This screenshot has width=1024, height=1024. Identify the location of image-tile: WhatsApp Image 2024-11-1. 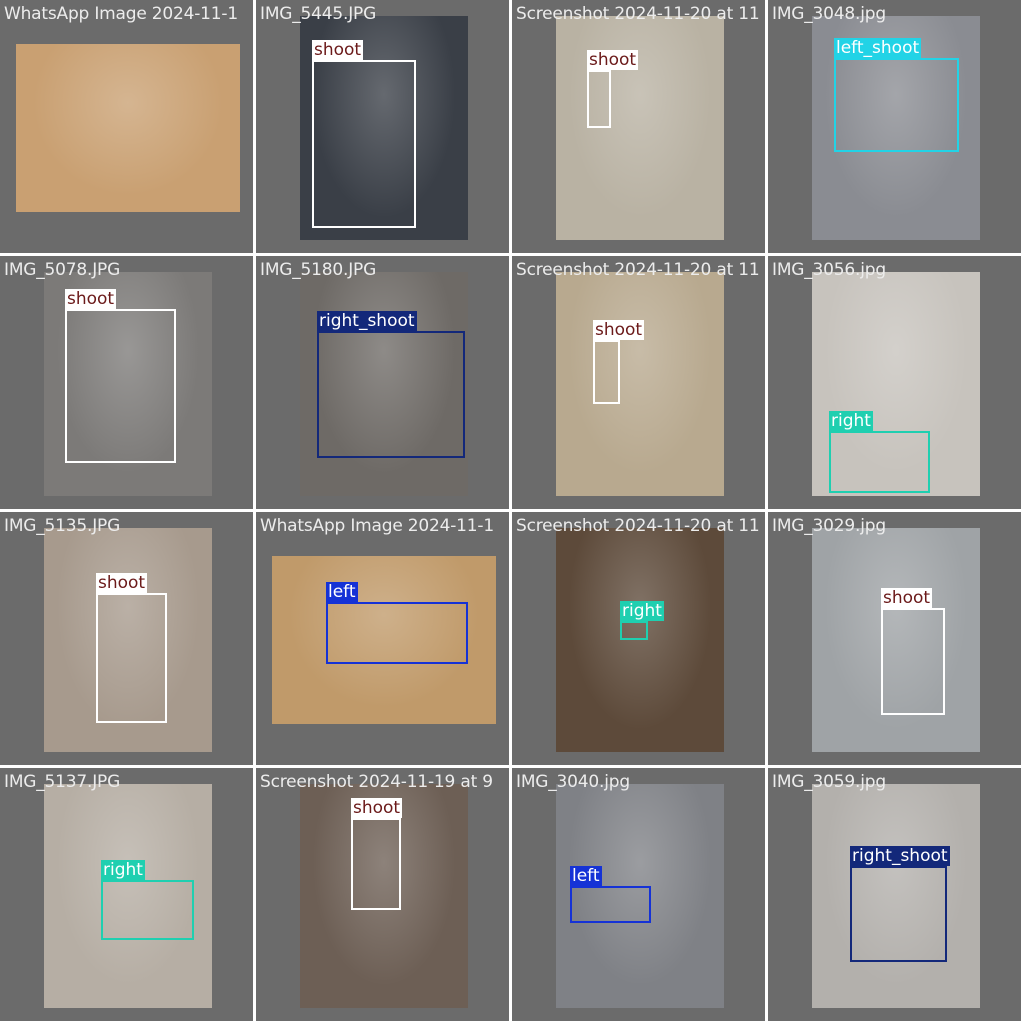
(126, 126).